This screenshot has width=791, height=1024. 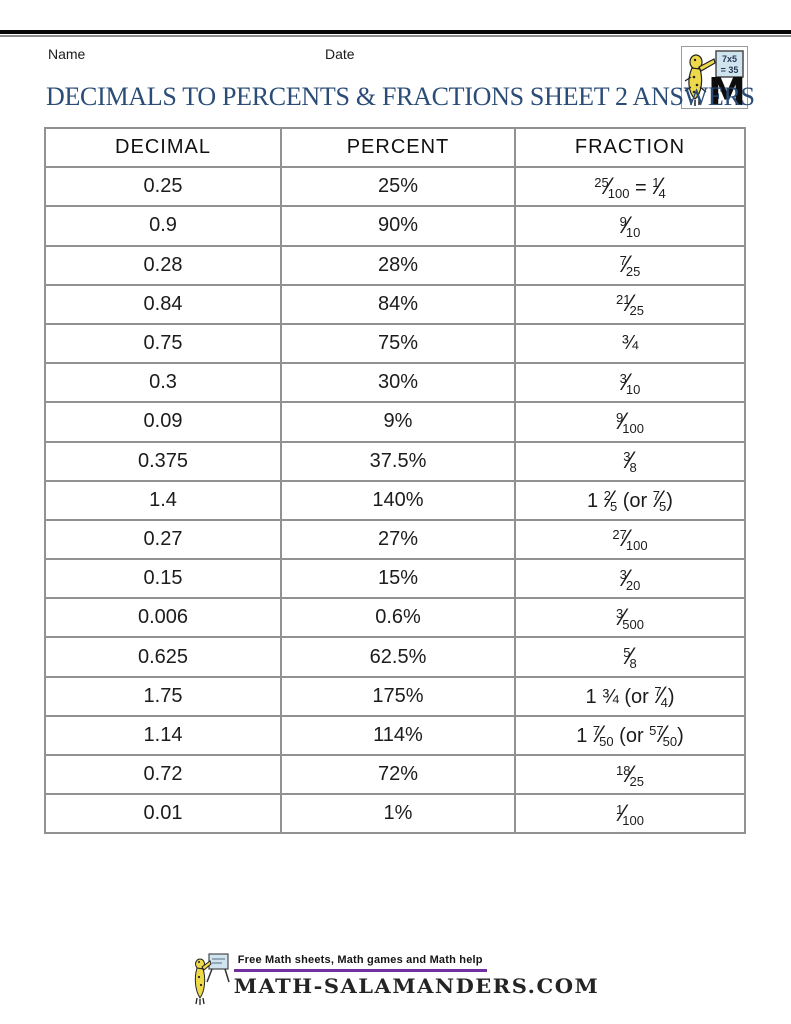 What do you see at coordinates (398, 735) in the screenshot?
I see `percent-cell: 114%` at bounding box center [398, 735].